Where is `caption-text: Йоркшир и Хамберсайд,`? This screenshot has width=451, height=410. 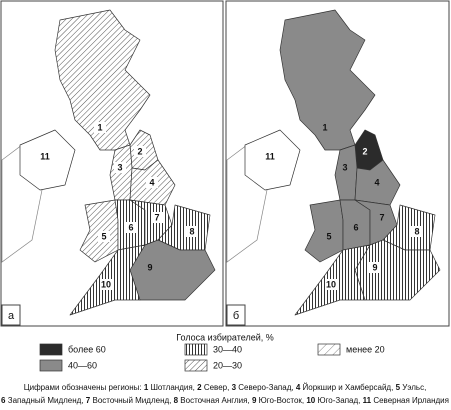
caption-text: Йоркшир и Хамберсайд, is located at coordinates (348, 387).